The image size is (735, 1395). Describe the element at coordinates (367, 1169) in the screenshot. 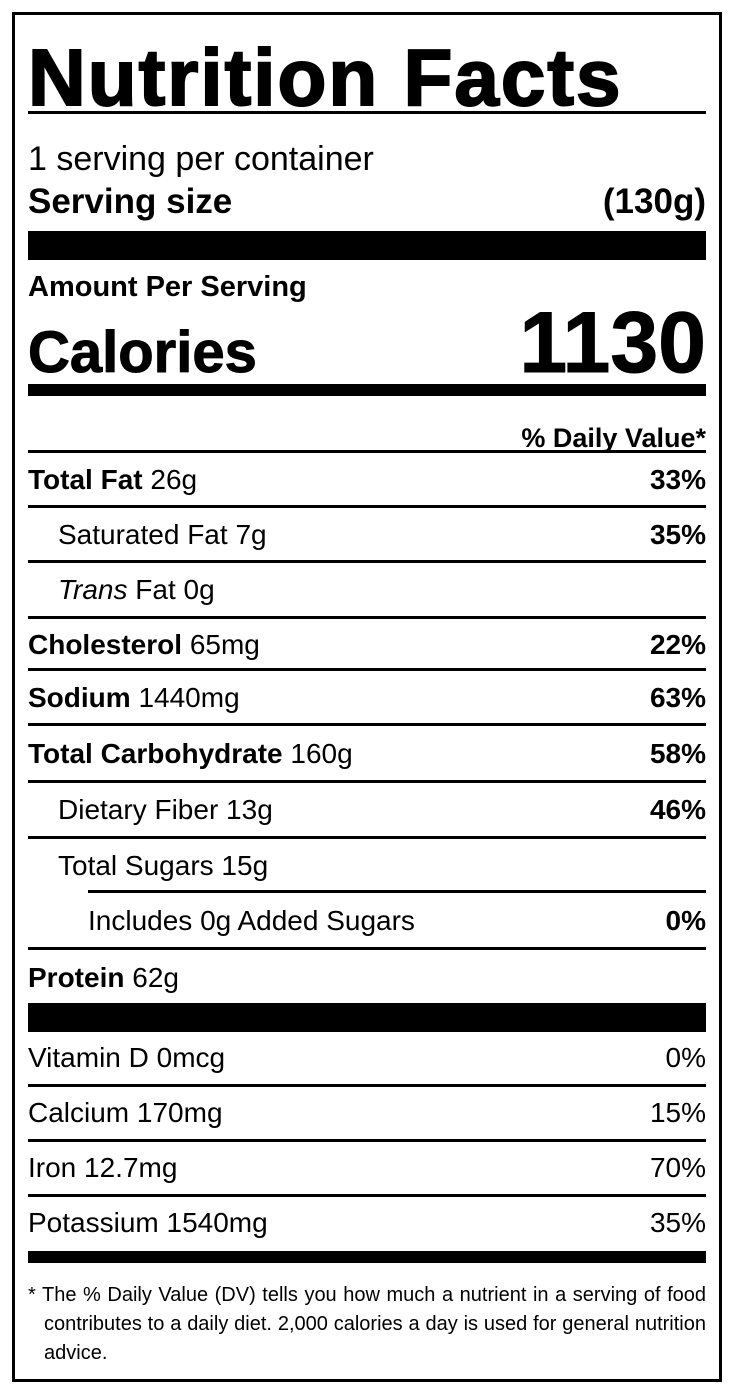

I see `vitamin-row: Iron 12.7mg 70%` at that location.